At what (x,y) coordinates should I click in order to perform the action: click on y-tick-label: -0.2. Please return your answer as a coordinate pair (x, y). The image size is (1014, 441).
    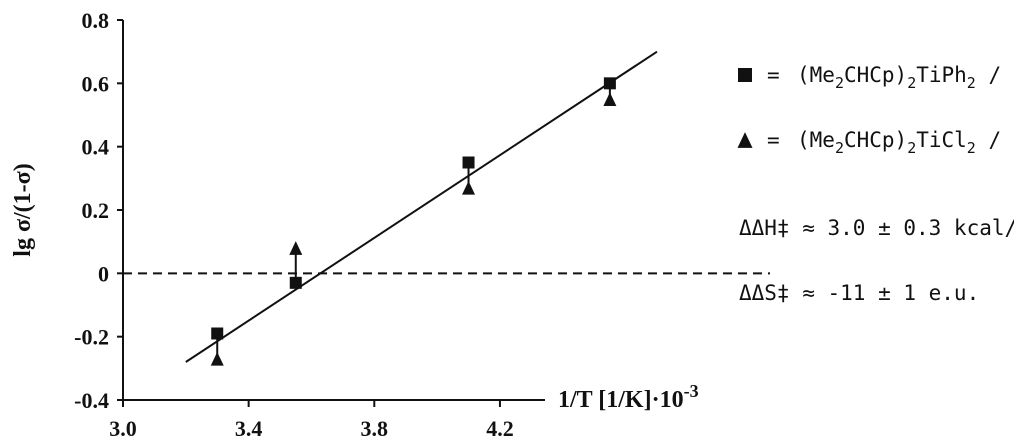
    Looking at the image, I should click on (91, 337).